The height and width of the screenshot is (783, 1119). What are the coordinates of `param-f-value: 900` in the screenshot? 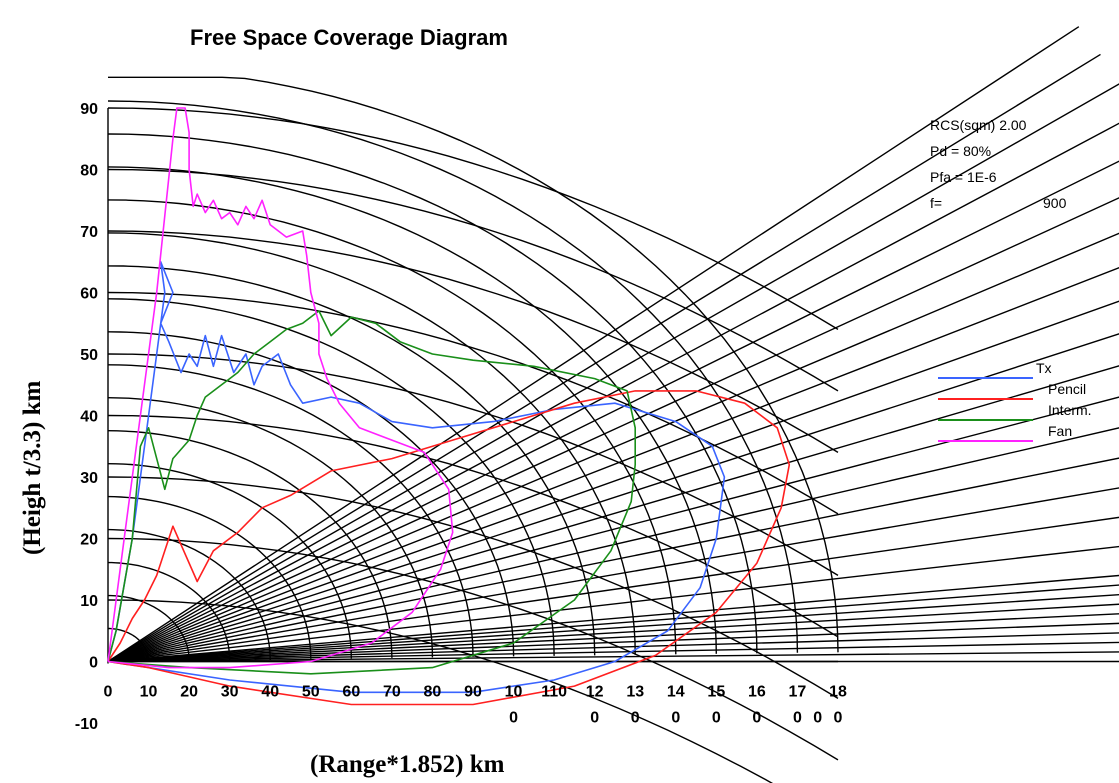 It's located at (1055, 203).